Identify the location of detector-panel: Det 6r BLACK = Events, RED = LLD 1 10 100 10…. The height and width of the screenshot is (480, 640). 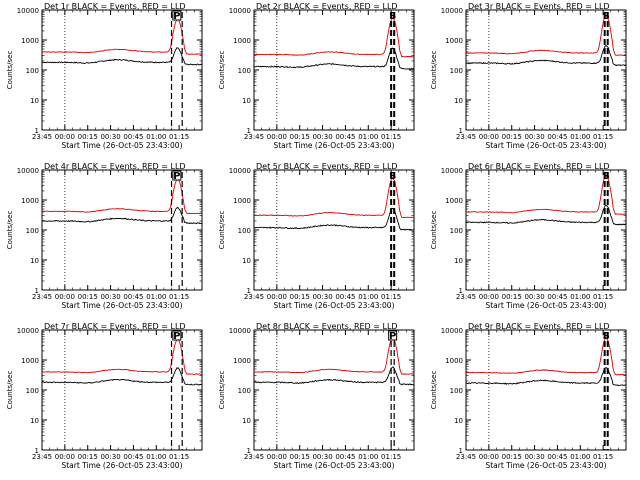
(528, 236).